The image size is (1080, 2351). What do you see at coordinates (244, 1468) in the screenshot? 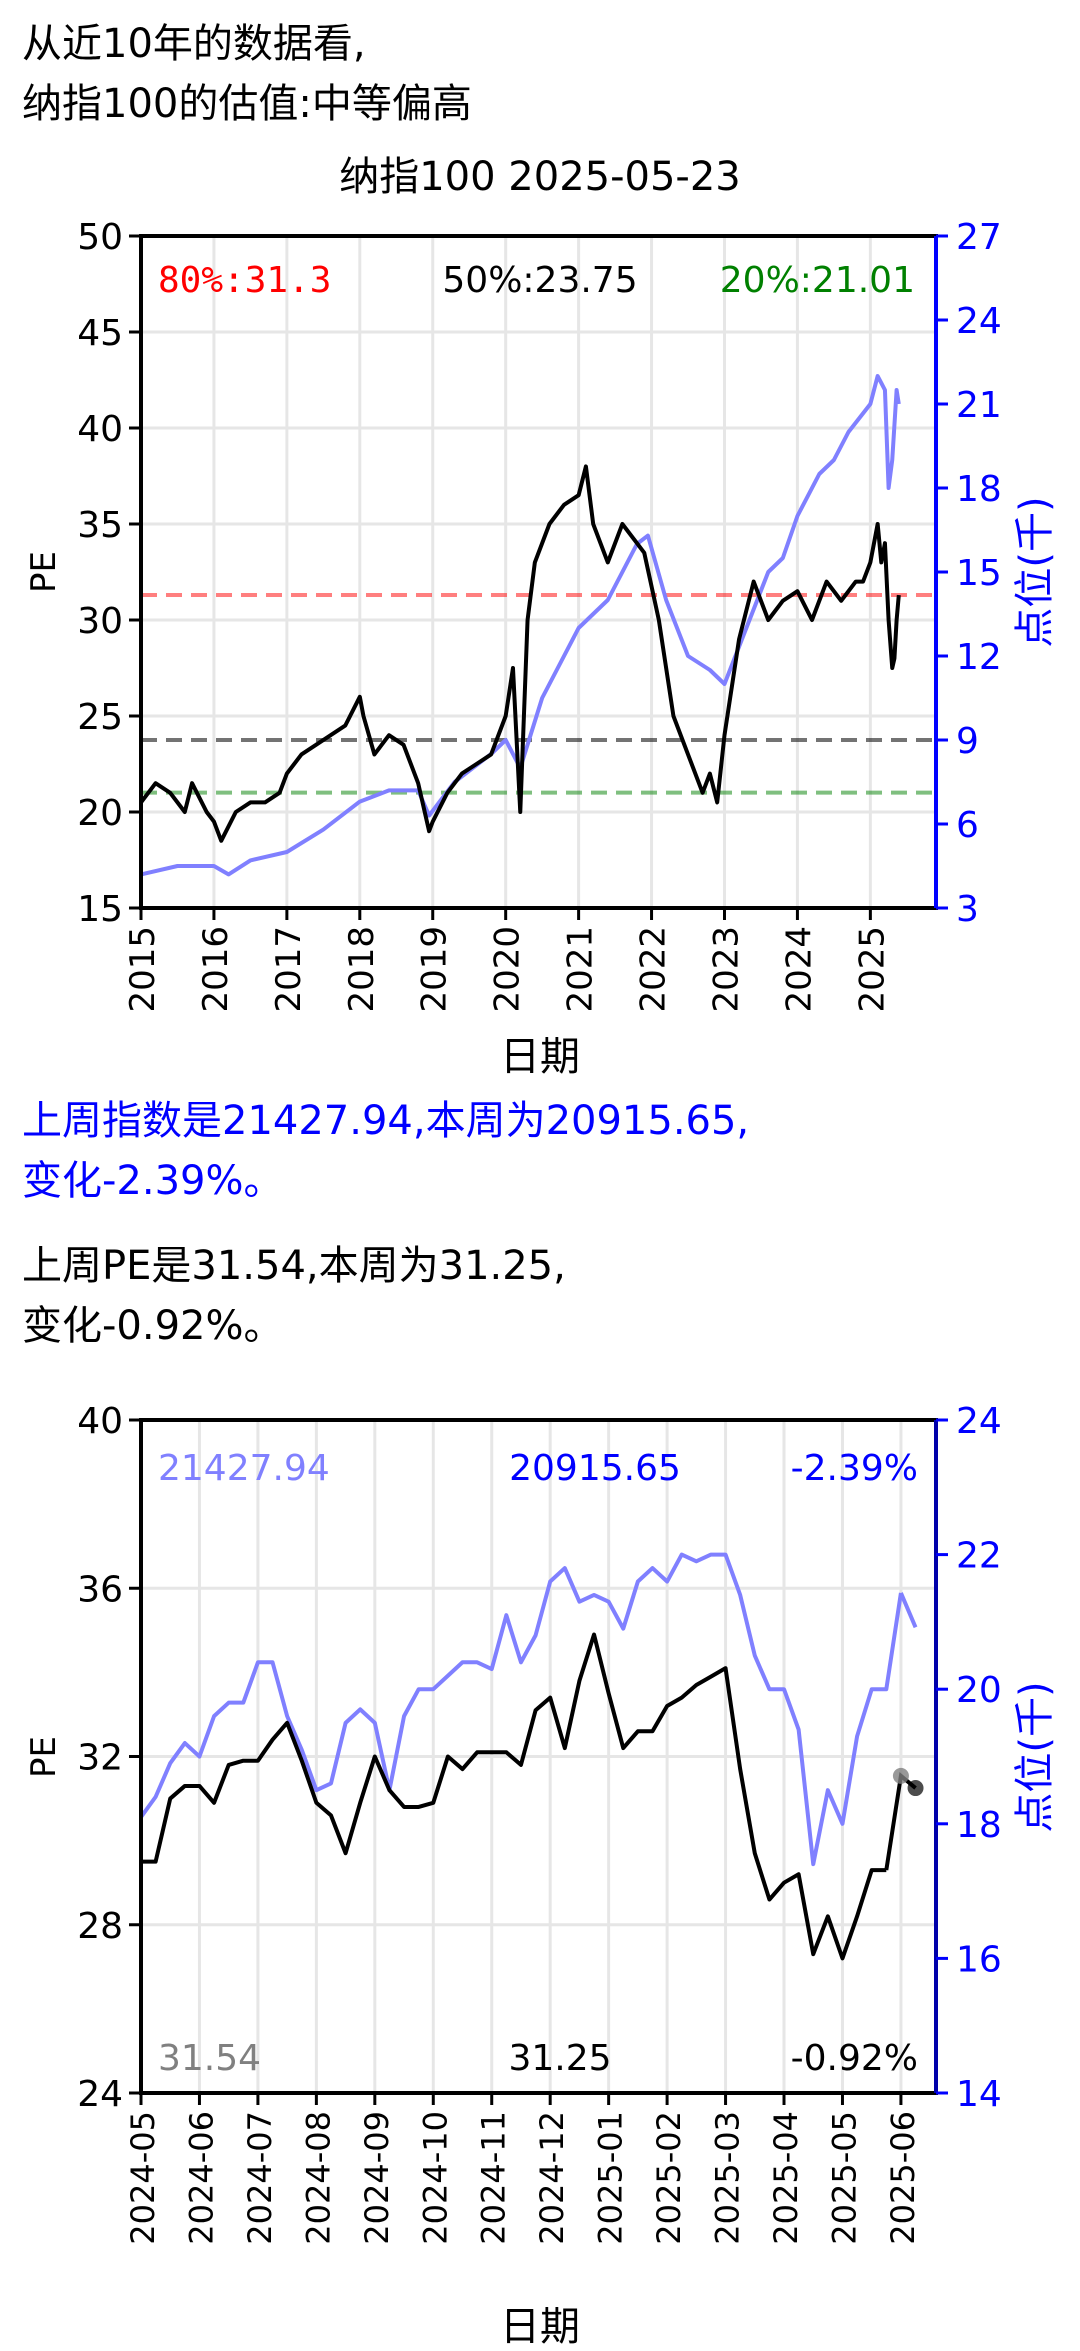
I see `chart-2-index-prev-label: 21427.94` at bounding box center [244, 1468].